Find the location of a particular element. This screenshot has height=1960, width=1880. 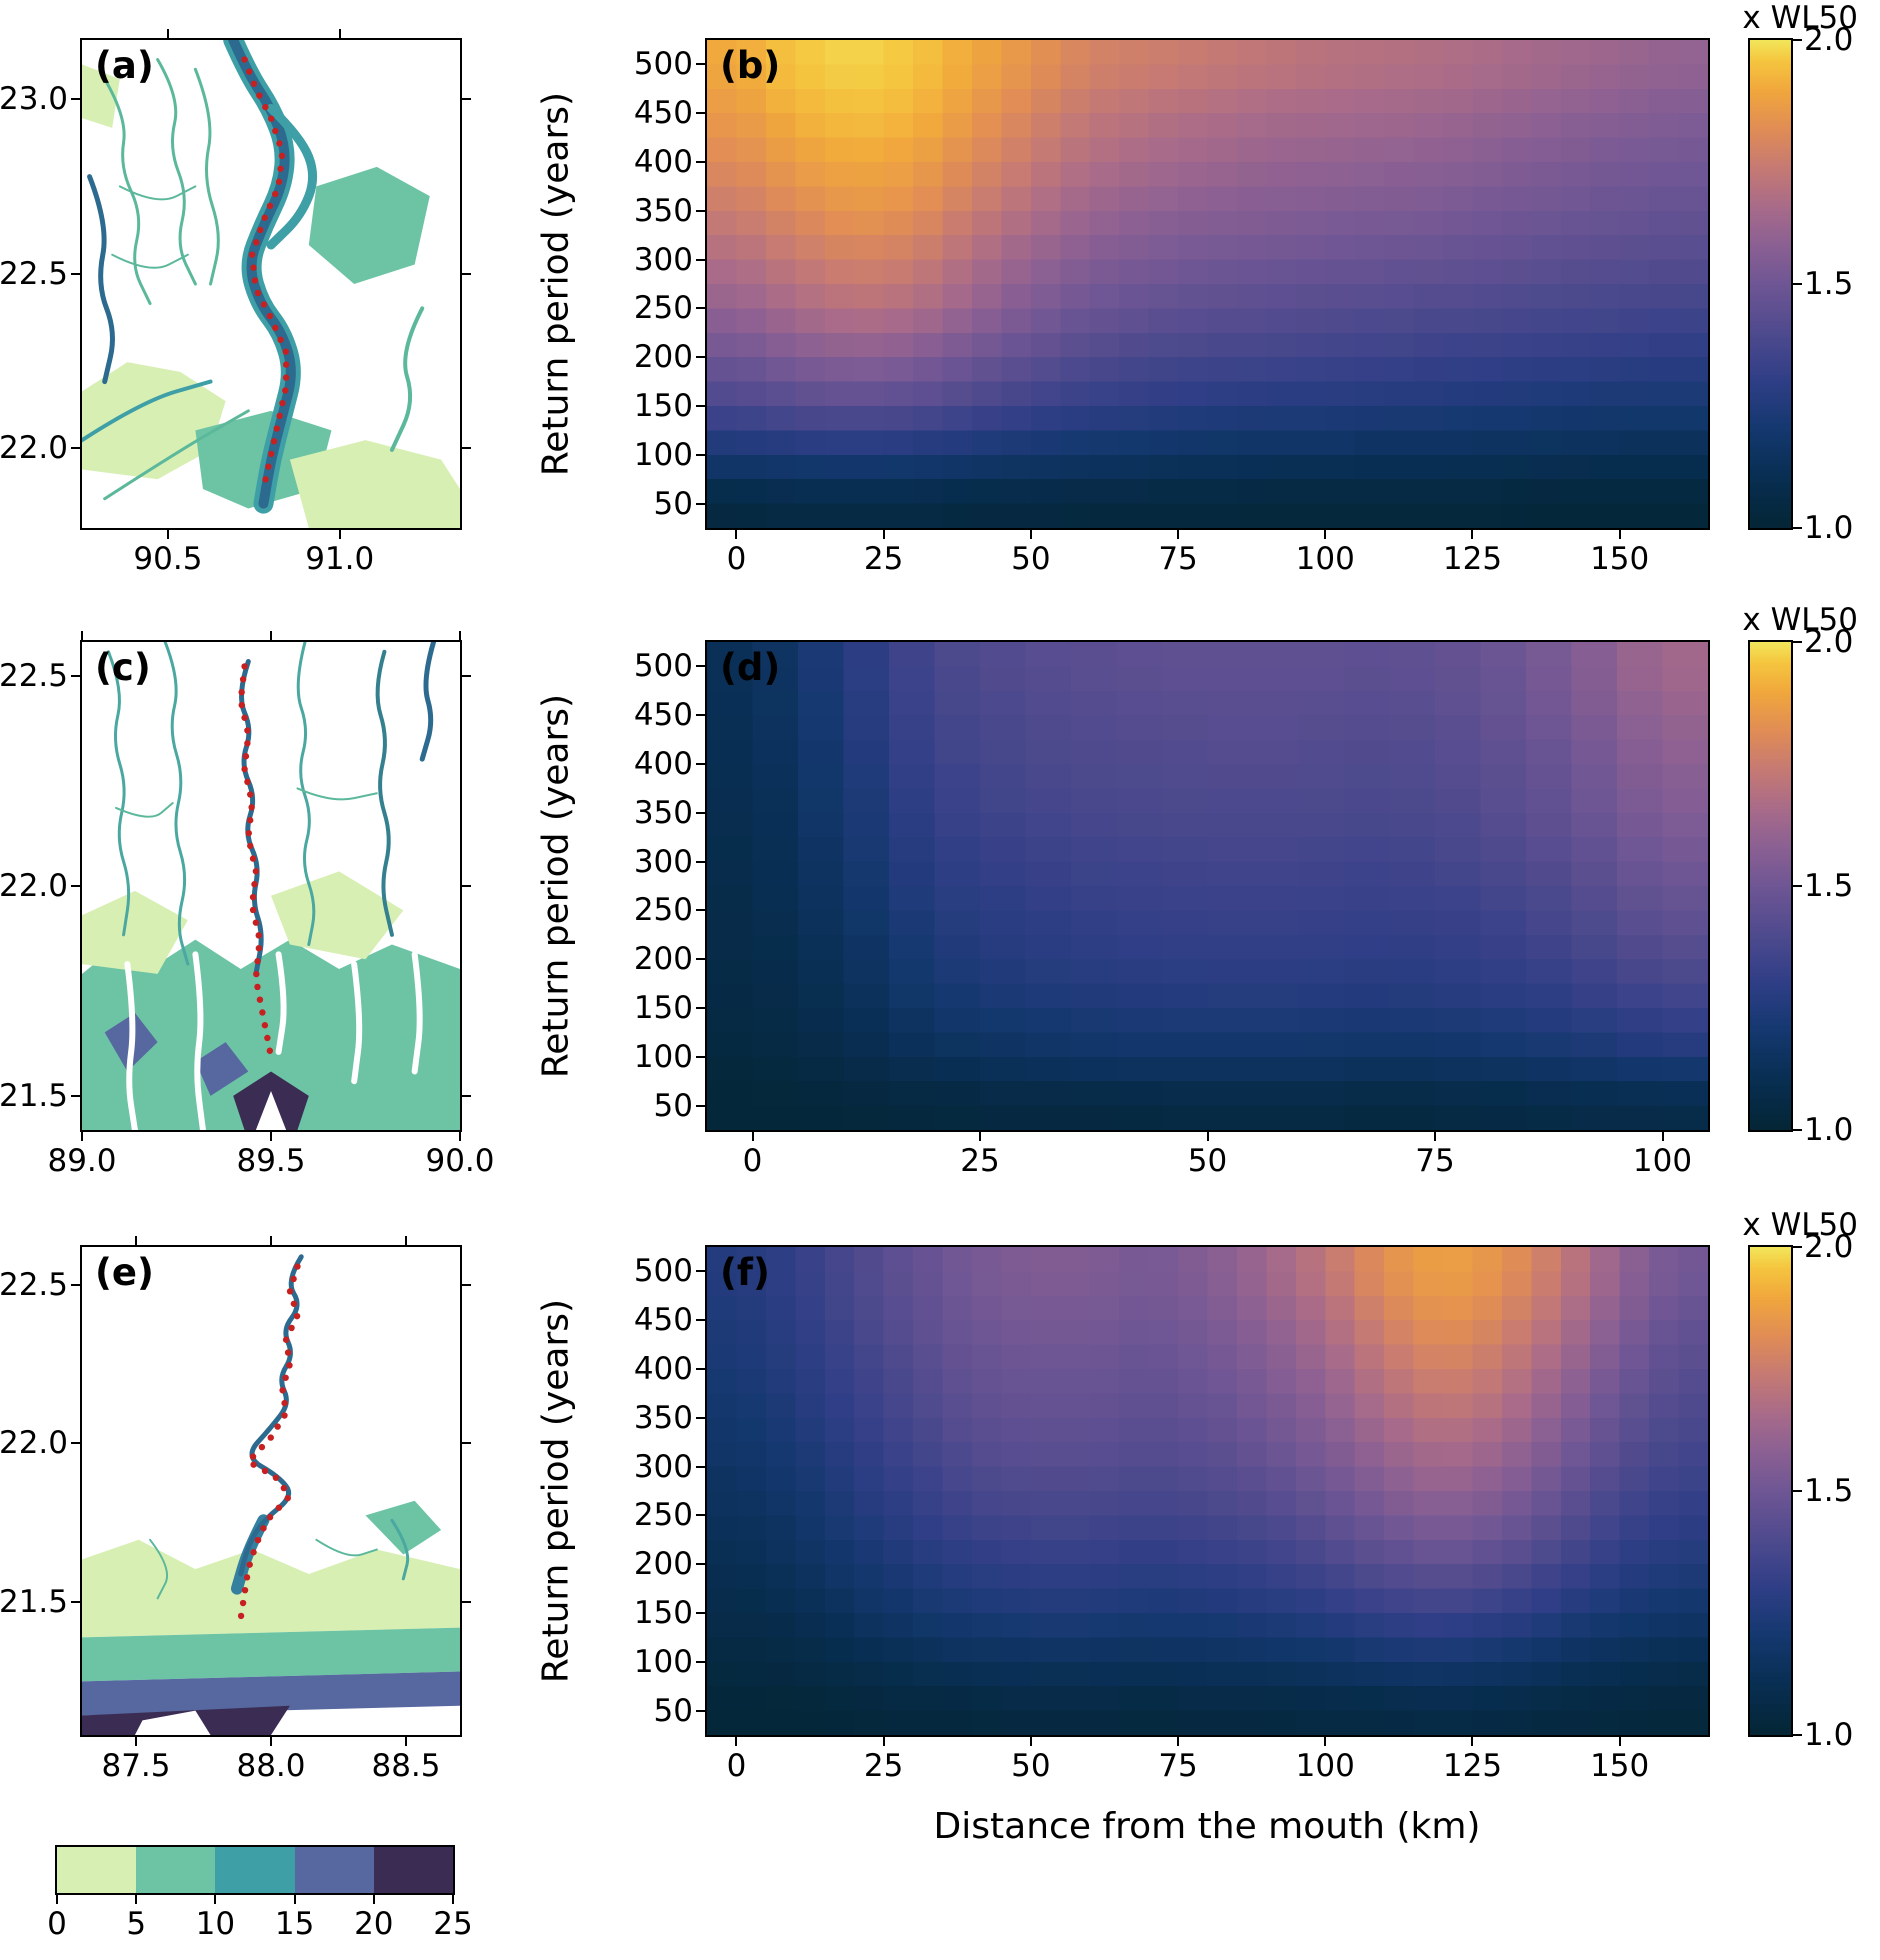

x-tick-label: 91.0 is located at coordinates (340, 559).